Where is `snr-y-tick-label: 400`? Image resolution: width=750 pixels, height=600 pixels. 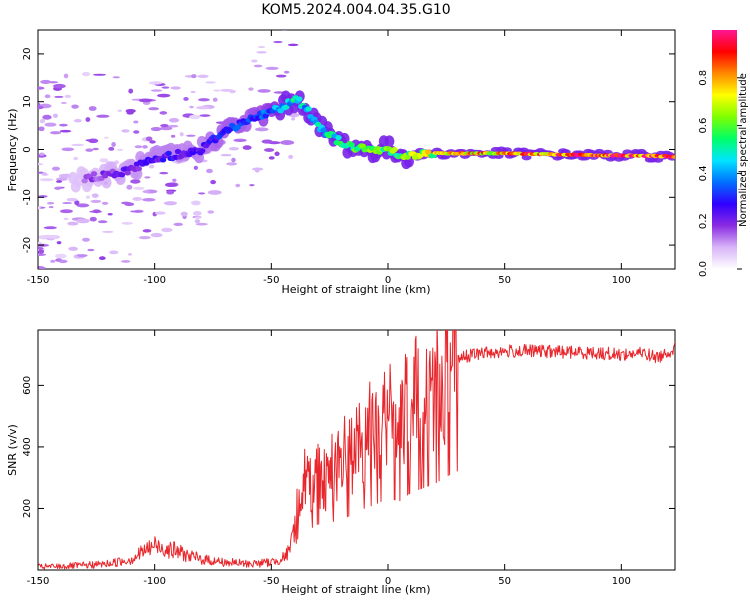
snr-y-tick-label: 400 is located at coordinates (27, 446).